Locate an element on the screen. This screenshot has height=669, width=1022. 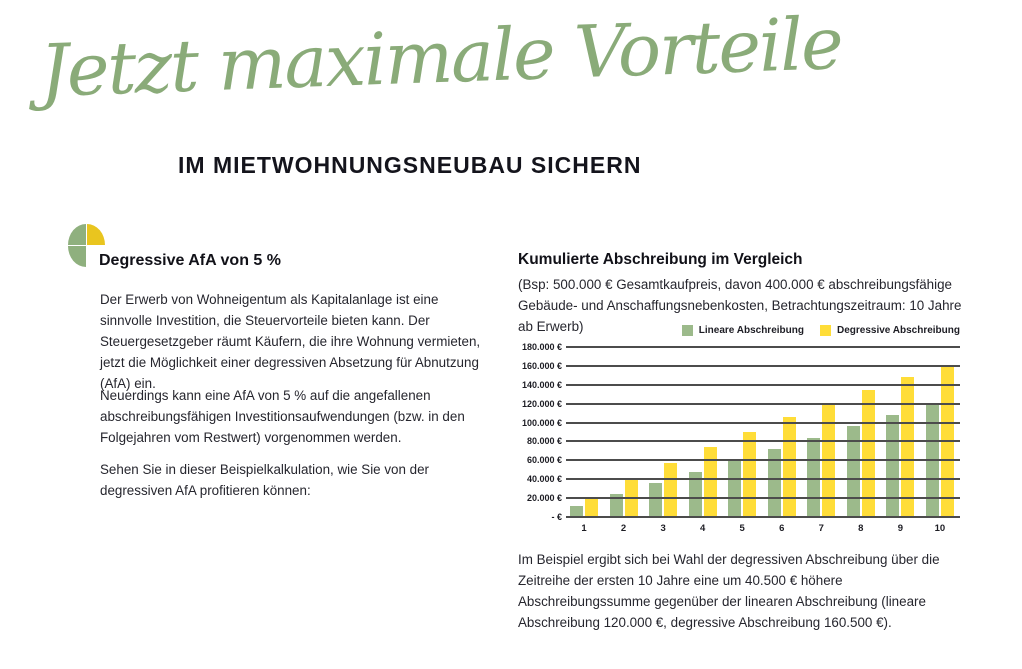
y-axis-label: - € is located at coordinates (556, 517).